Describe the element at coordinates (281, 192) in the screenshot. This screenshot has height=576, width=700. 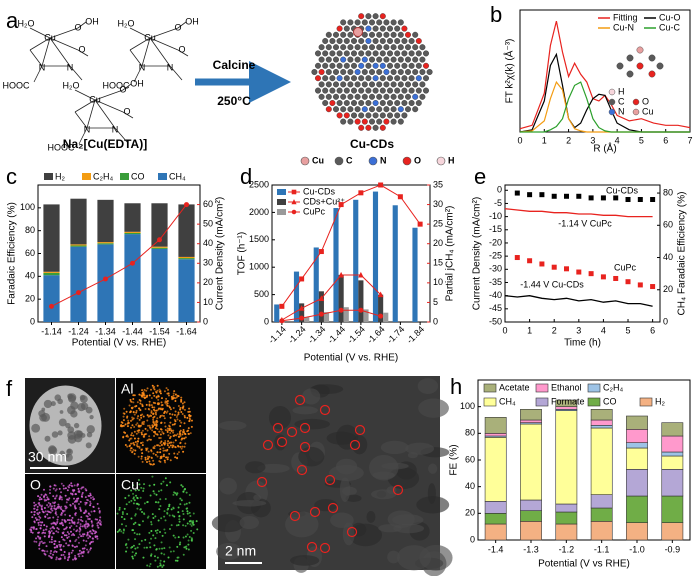
I see `legend-swatch` at that location.